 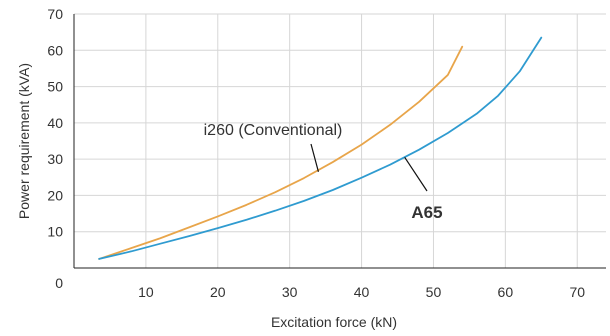 I want to click on y-tick-label: 20, so click(x=55, y=195).